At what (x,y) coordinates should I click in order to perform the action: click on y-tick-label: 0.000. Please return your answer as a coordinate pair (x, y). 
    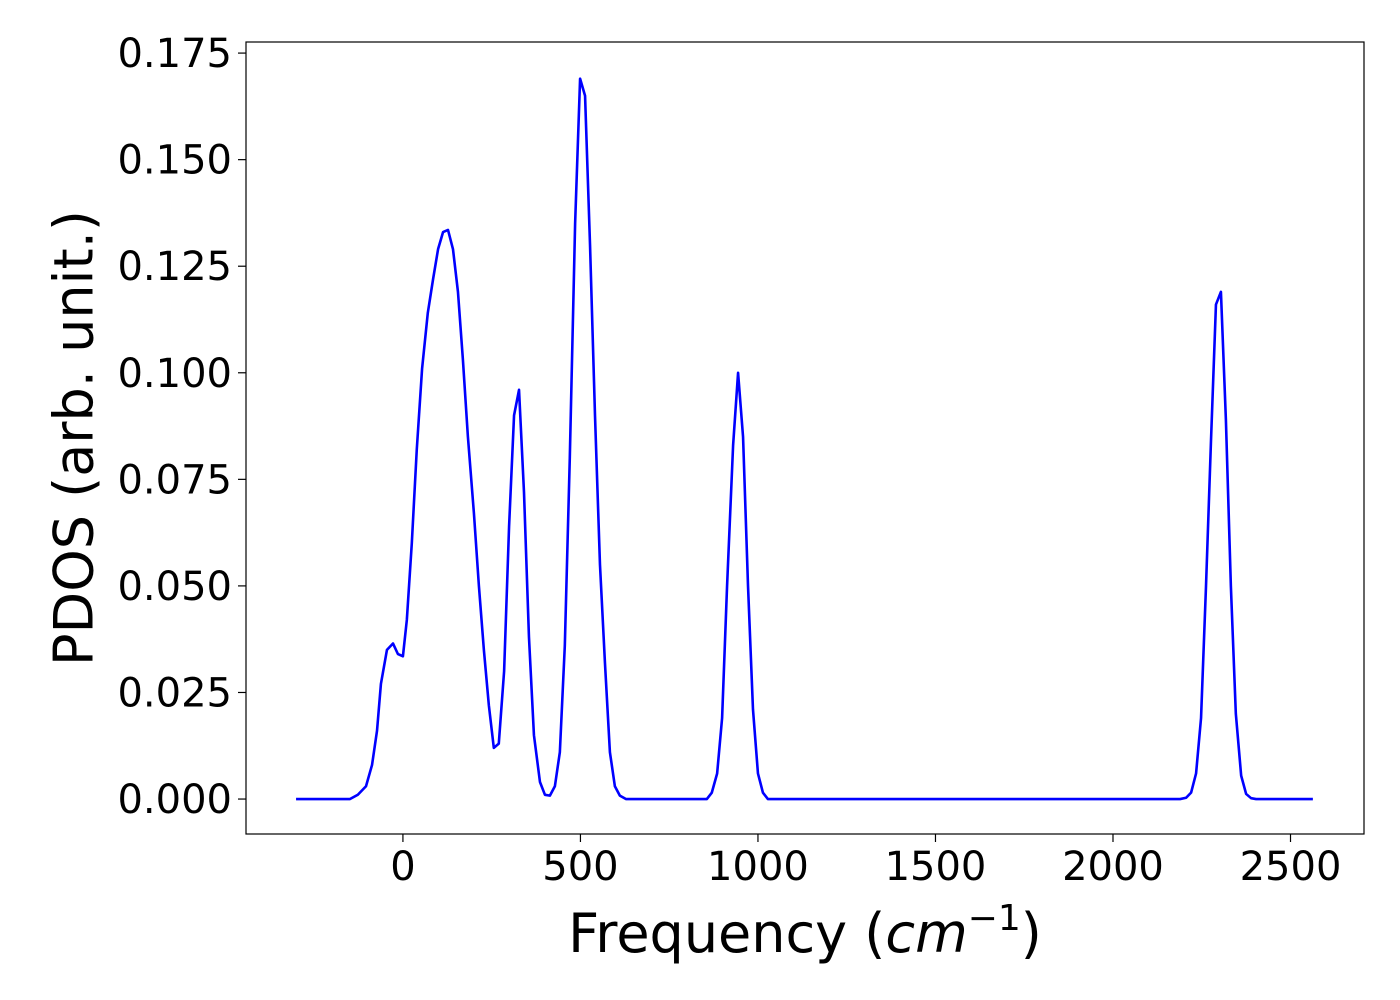
    Looking at the image, I should click on (174, 800).